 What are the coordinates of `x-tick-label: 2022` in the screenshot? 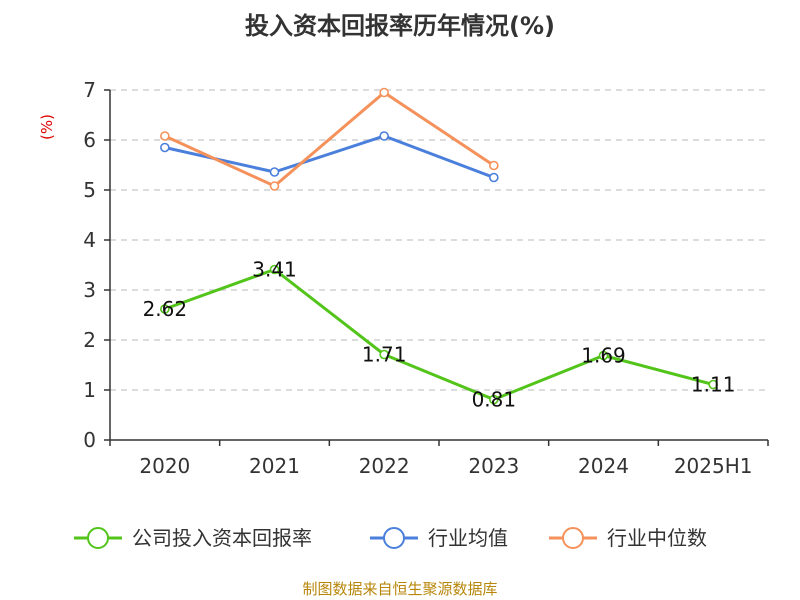 It's located at (384, 466).